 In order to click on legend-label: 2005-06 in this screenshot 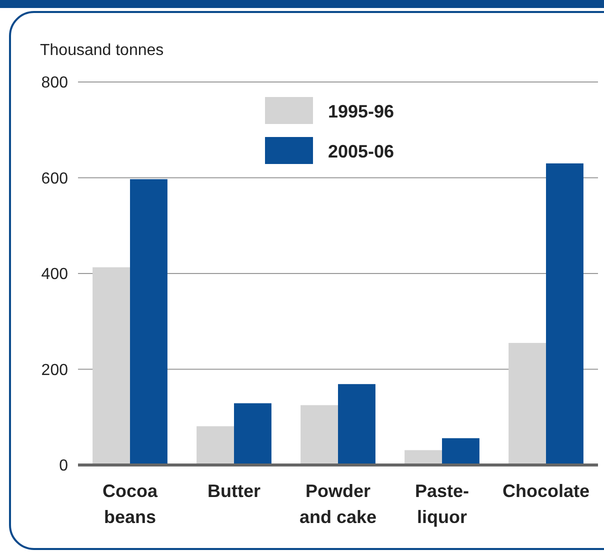, I will do `click(361, 151)`.